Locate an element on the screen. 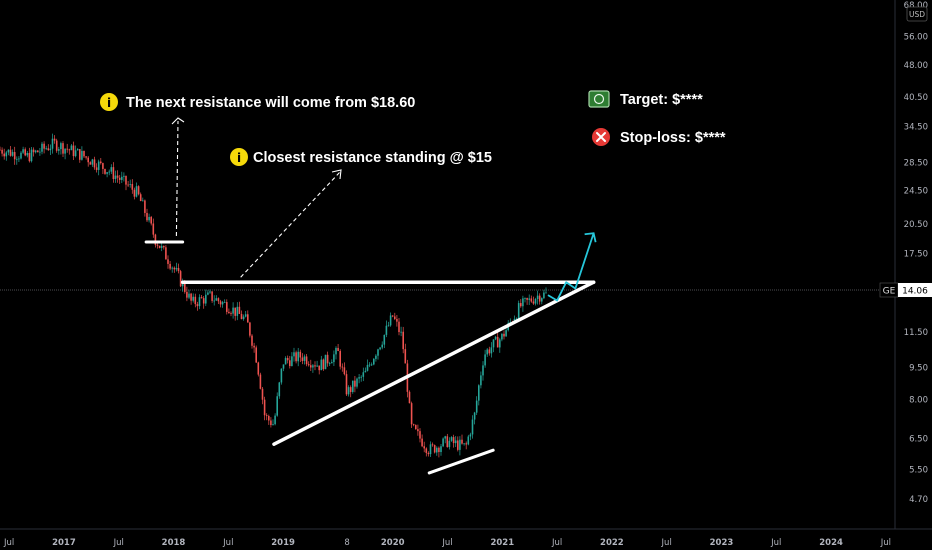 Image resolution: width=932 pixels, height=550 pixels. y-tick-label: 40.50 is located at coordinates (916, 98).